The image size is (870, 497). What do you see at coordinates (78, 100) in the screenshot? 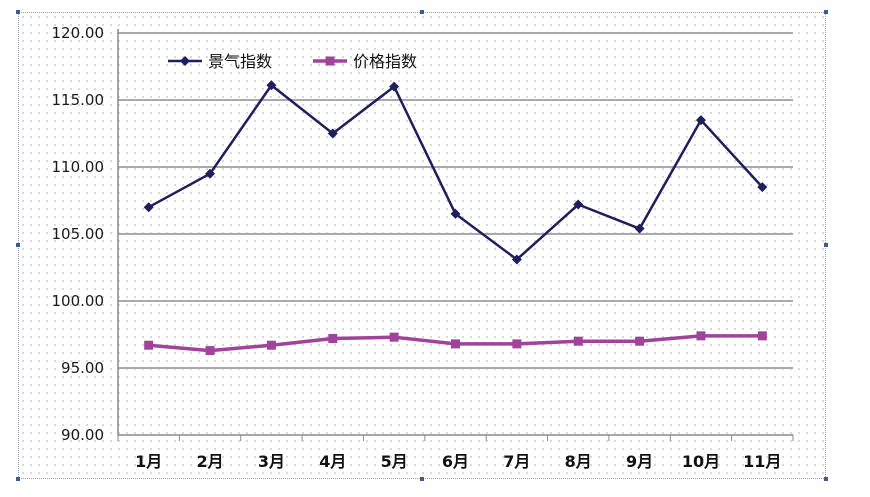
I see `y-tick-label: 115.00` at bounding box center [78, 100].